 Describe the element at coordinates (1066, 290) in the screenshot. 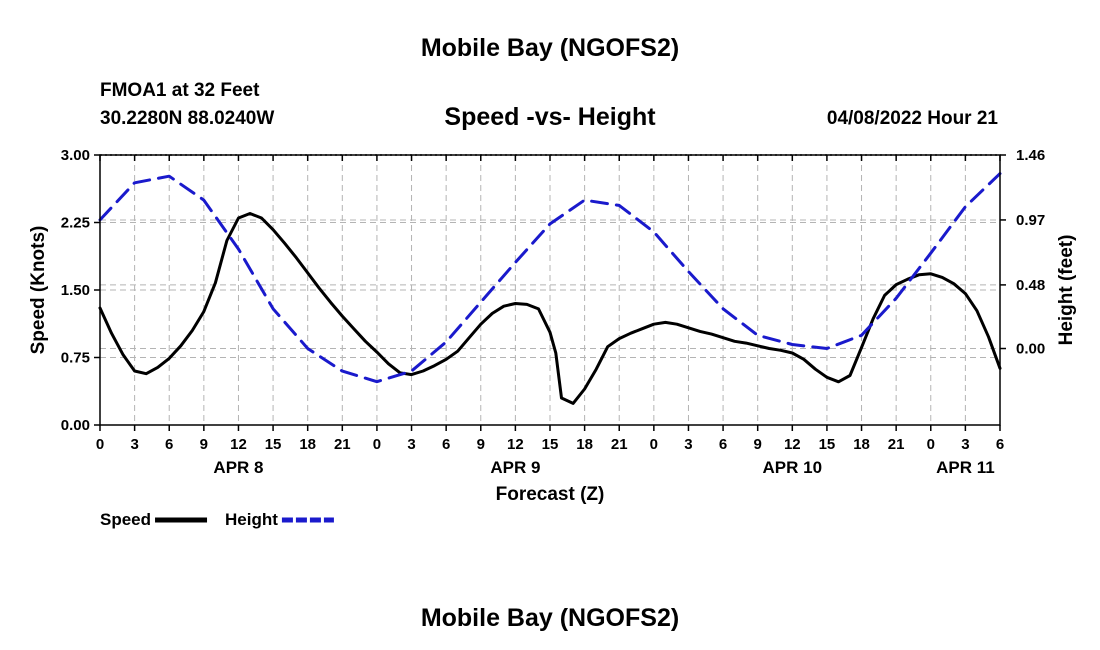

I see `y-axis-label-right: Height (feet)` at that location.